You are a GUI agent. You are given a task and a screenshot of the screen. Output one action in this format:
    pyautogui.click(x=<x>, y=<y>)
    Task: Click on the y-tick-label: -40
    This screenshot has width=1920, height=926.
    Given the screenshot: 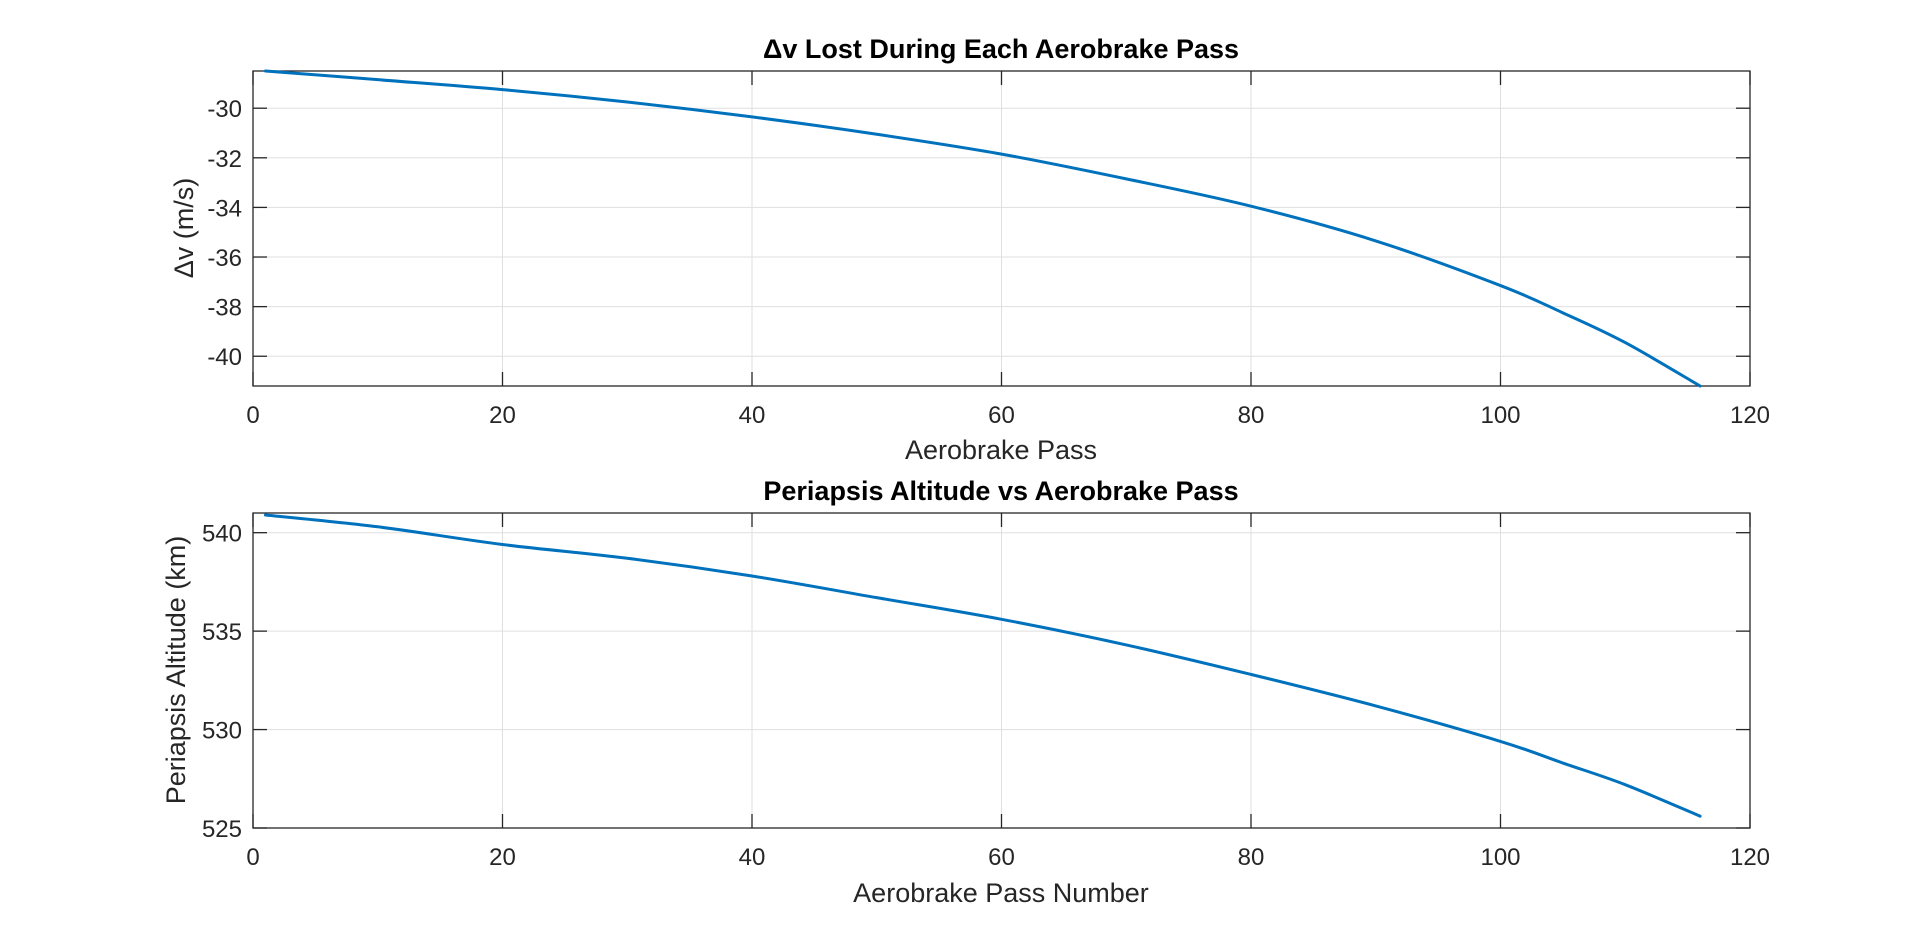 What is the action you would take?
    pyautogui.click(x=224, y=357)
    